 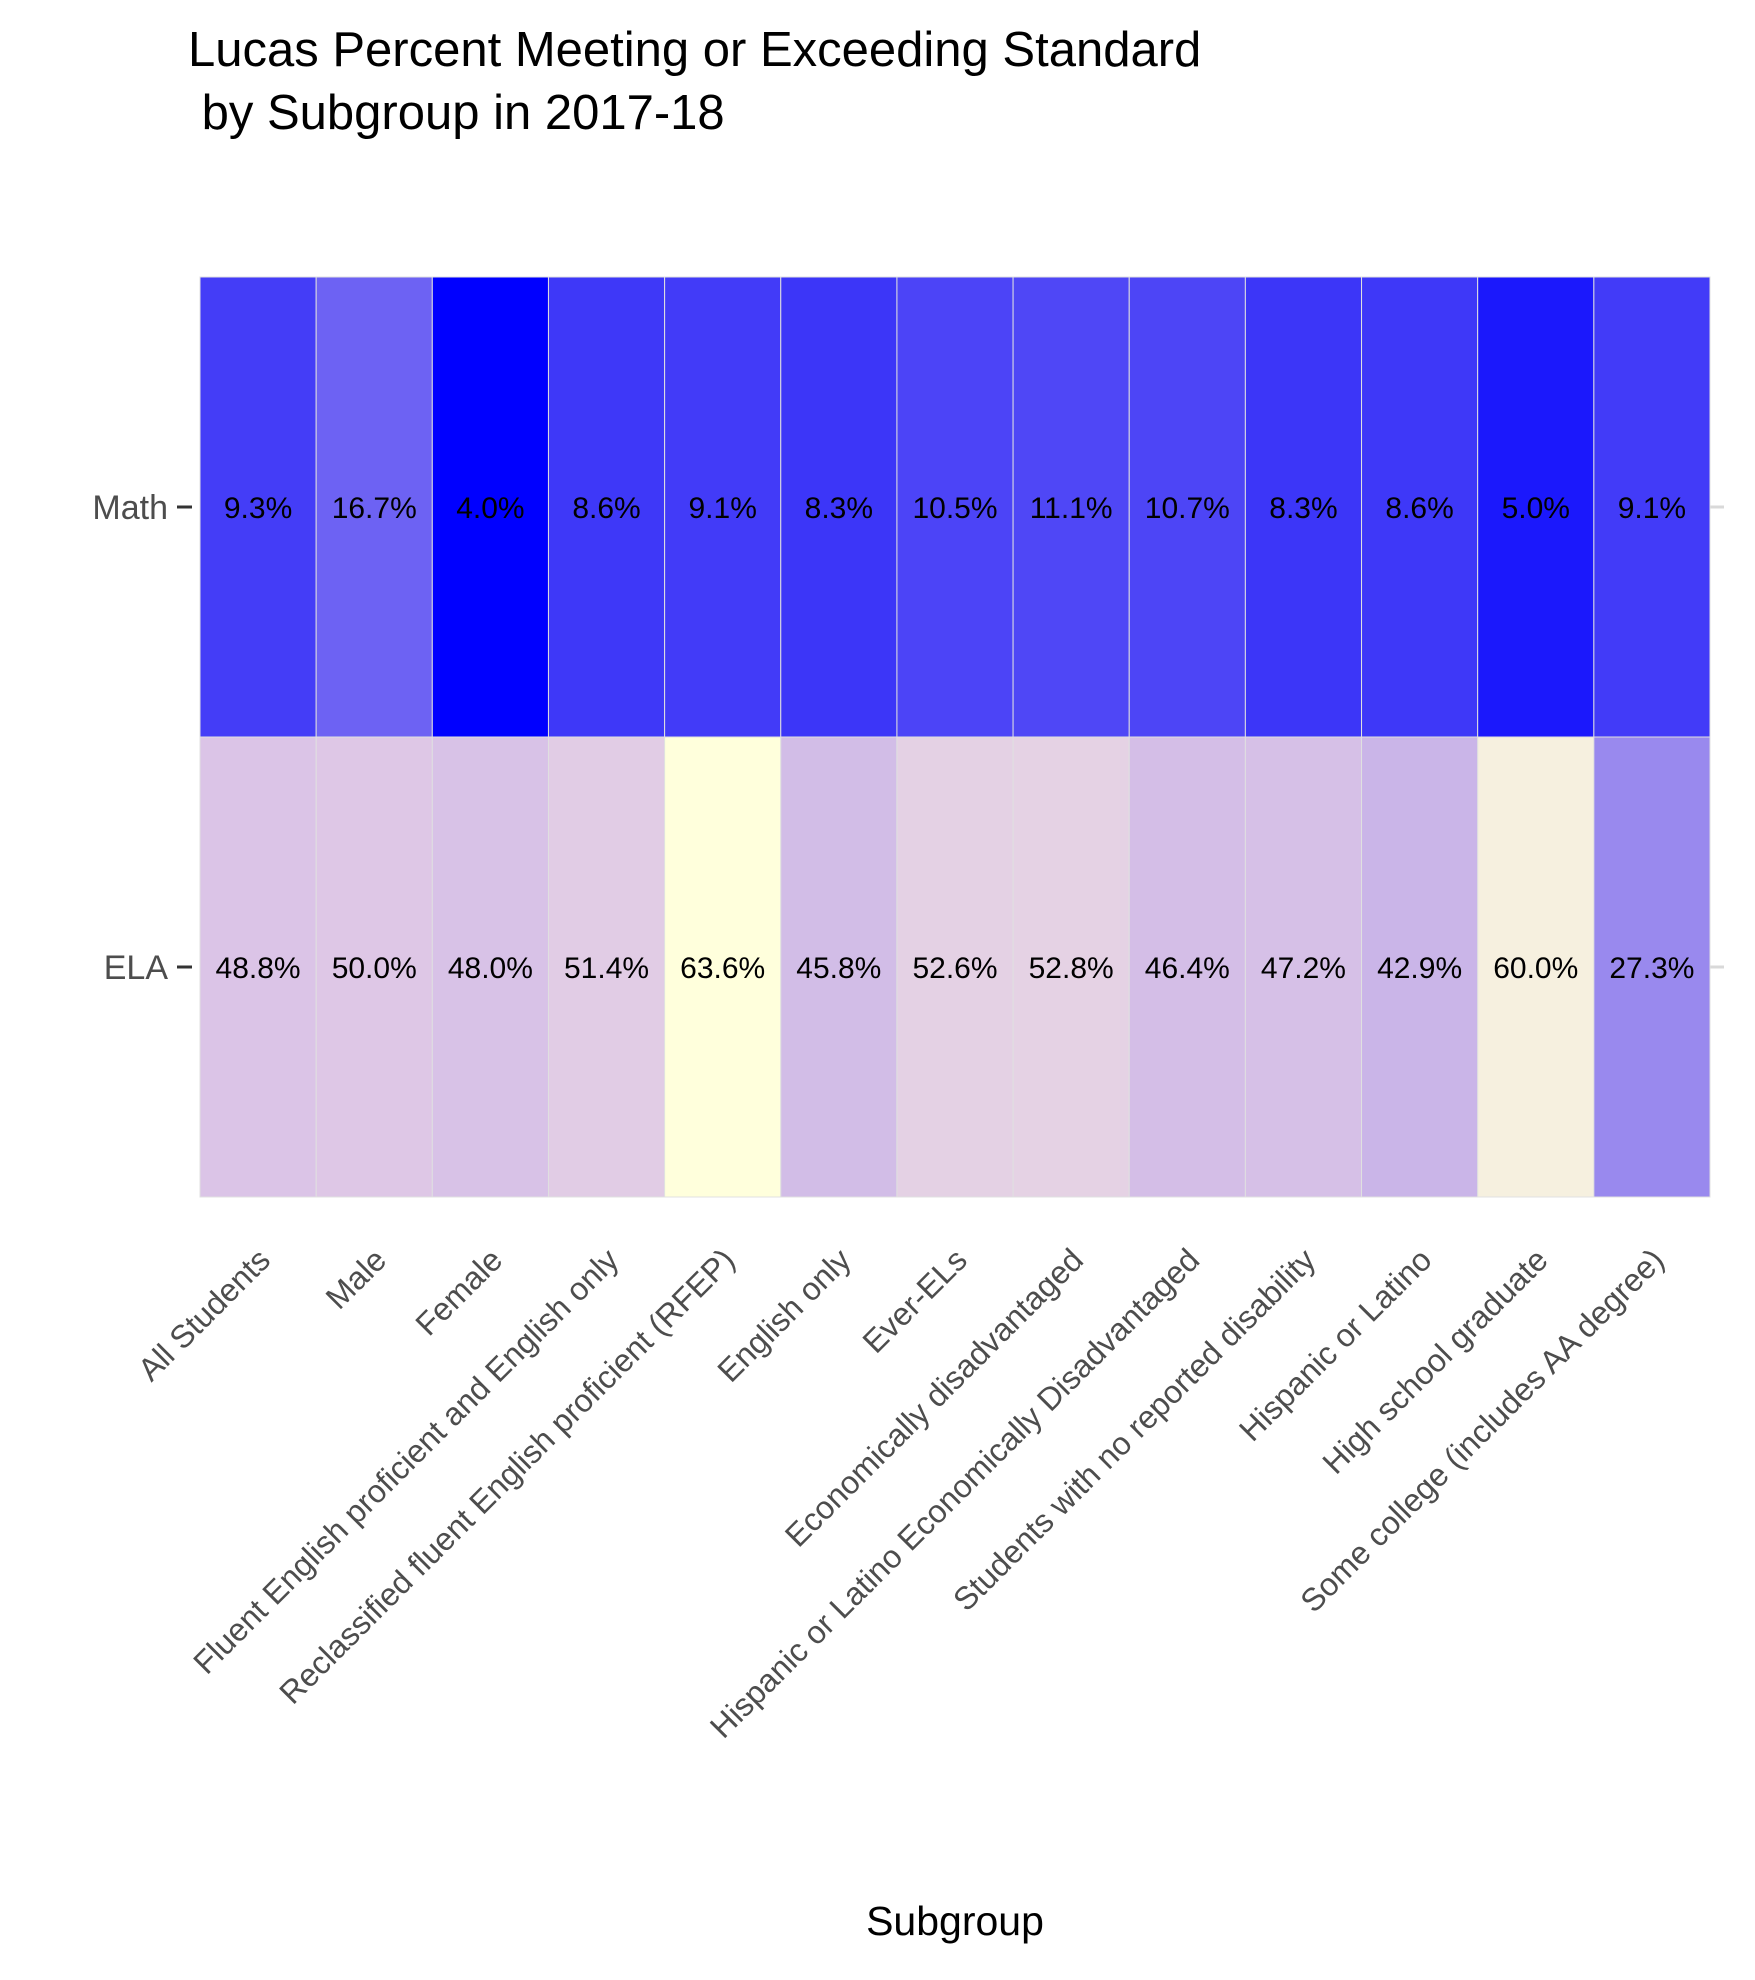 I want to click on tile-label-math-1: 16.7%, so click(x=374, y=508).